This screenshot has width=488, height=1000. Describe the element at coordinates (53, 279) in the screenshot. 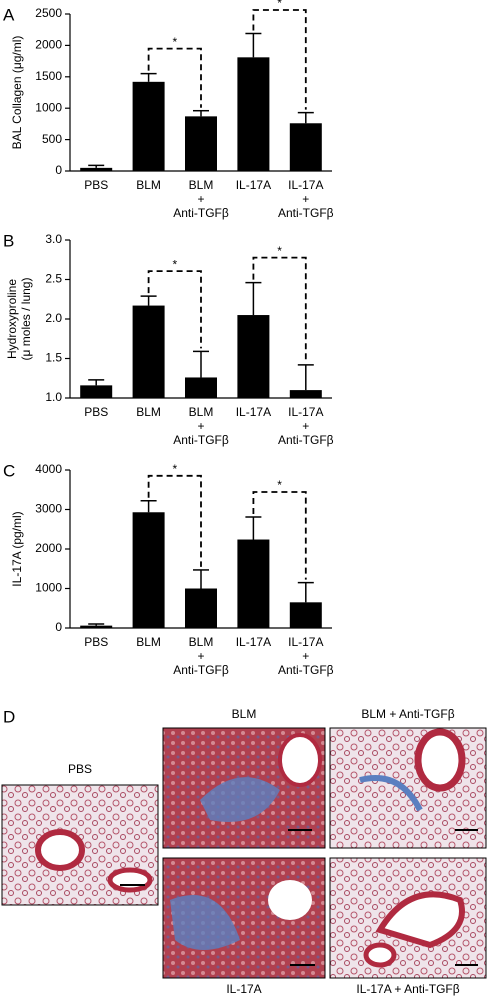

I see `y-tick-label: 2.5` at that location.